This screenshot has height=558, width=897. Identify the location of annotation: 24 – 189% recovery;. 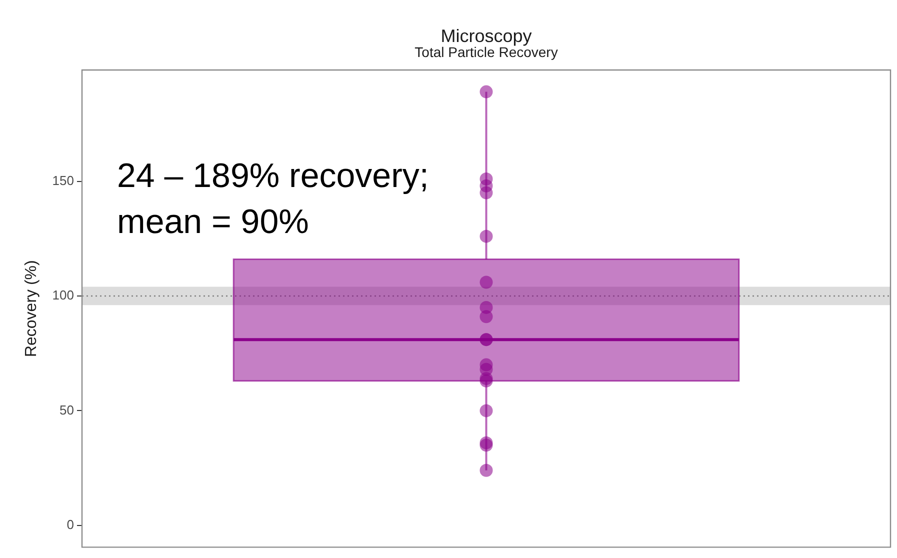
(273, 176).